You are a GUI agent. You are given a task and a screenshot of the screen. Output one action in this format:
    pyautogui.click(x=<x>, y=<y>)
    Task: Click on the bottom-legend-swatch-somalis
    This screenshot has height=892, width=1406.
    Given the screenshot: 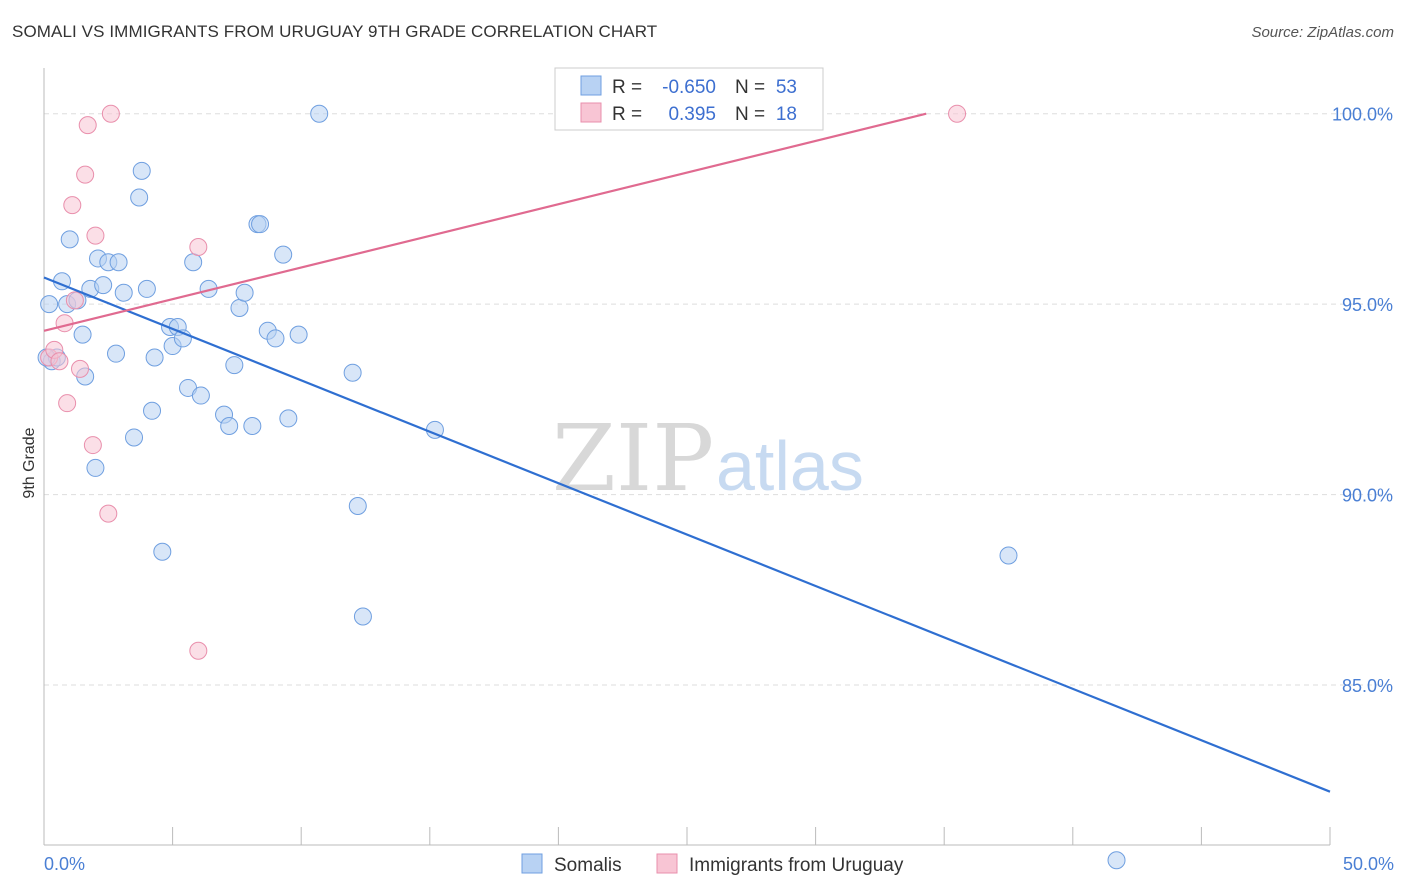 What is the action you would take?
    pyautogui.click(x=532, y=863)
    